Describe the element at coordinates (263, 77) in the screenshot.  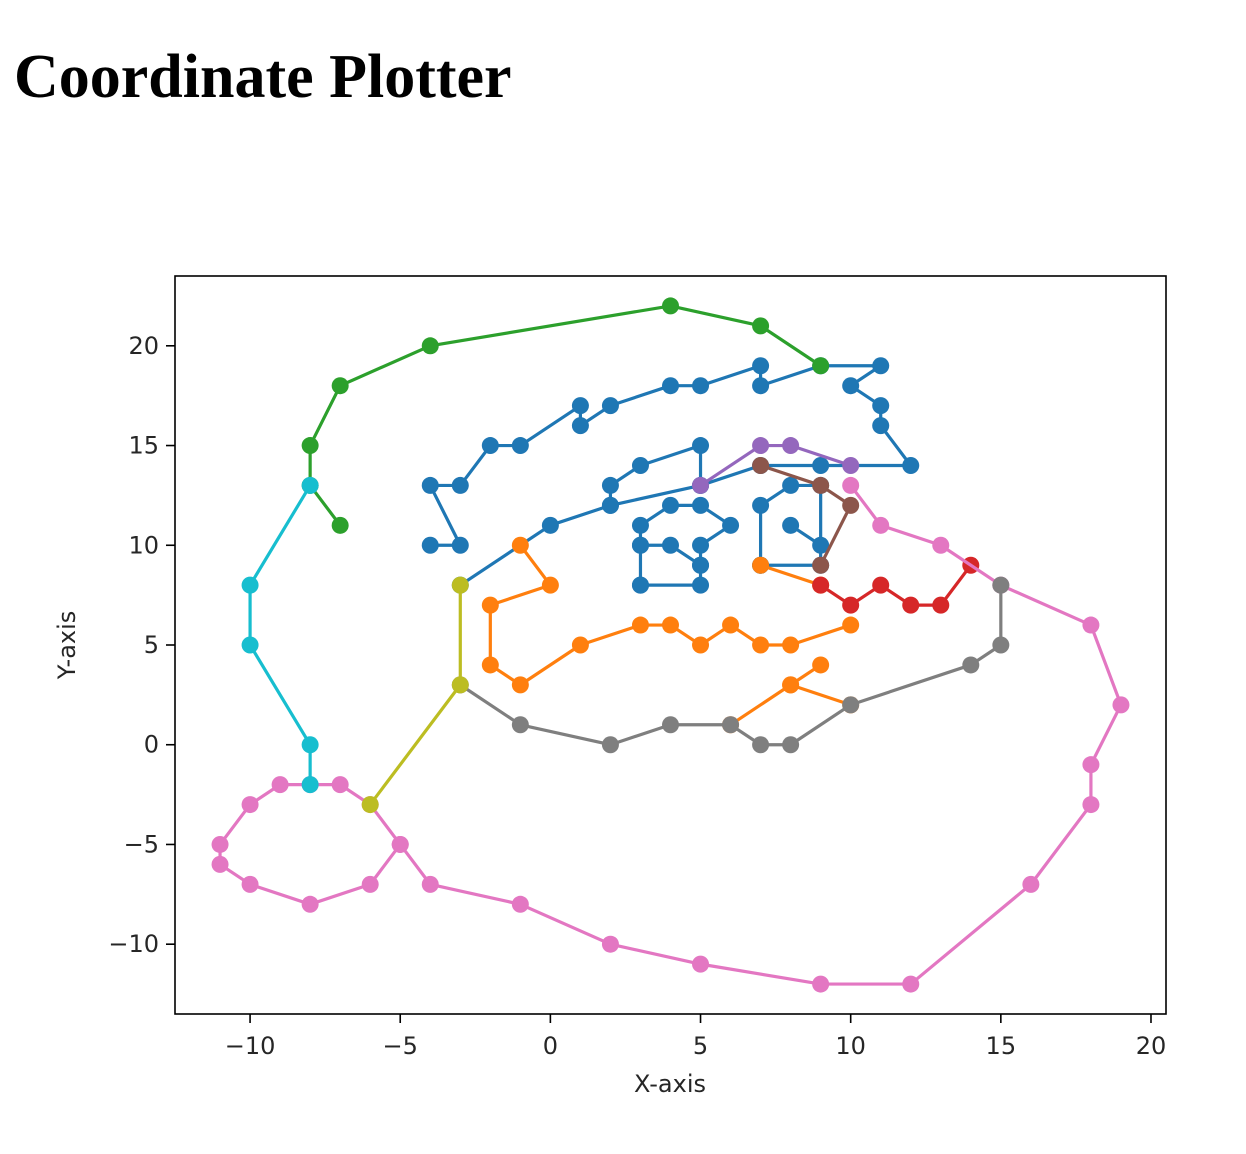
I see `page-title: Coordinate Plotter` at that location.